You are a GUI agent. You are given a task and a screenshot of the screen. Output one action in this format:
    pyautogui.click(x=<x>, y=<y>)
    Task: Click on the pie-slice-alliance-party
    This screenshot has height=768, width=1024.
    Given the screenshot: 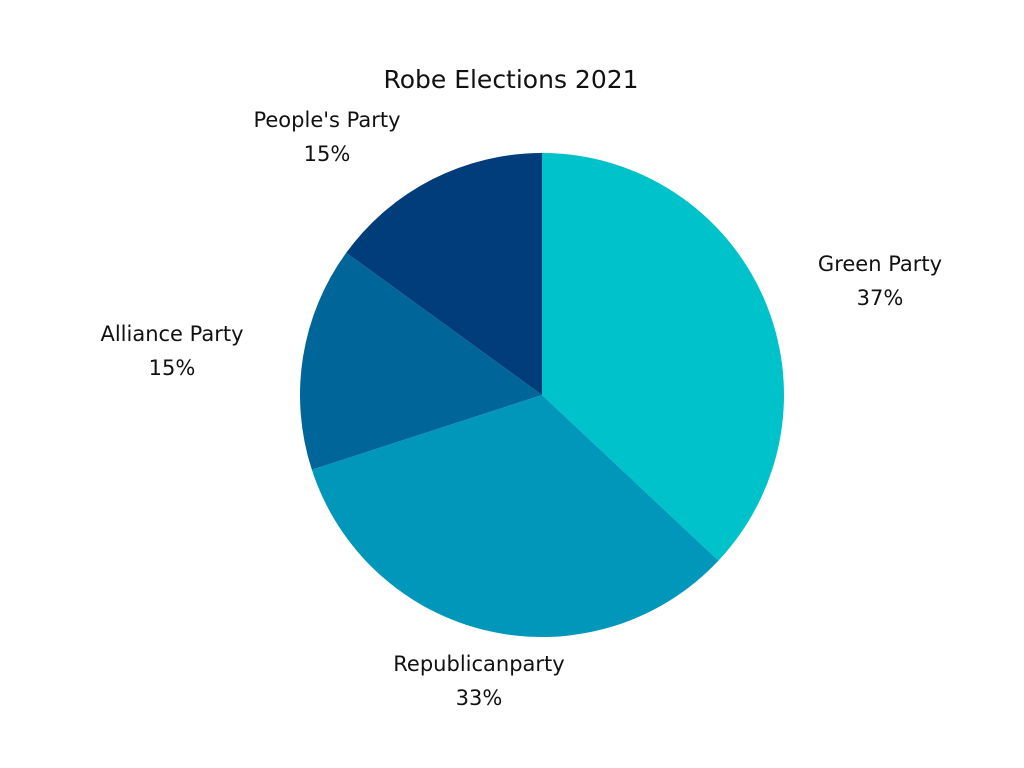 What is the action you would take?
    pyautogui.click(x=420, y=361)
    